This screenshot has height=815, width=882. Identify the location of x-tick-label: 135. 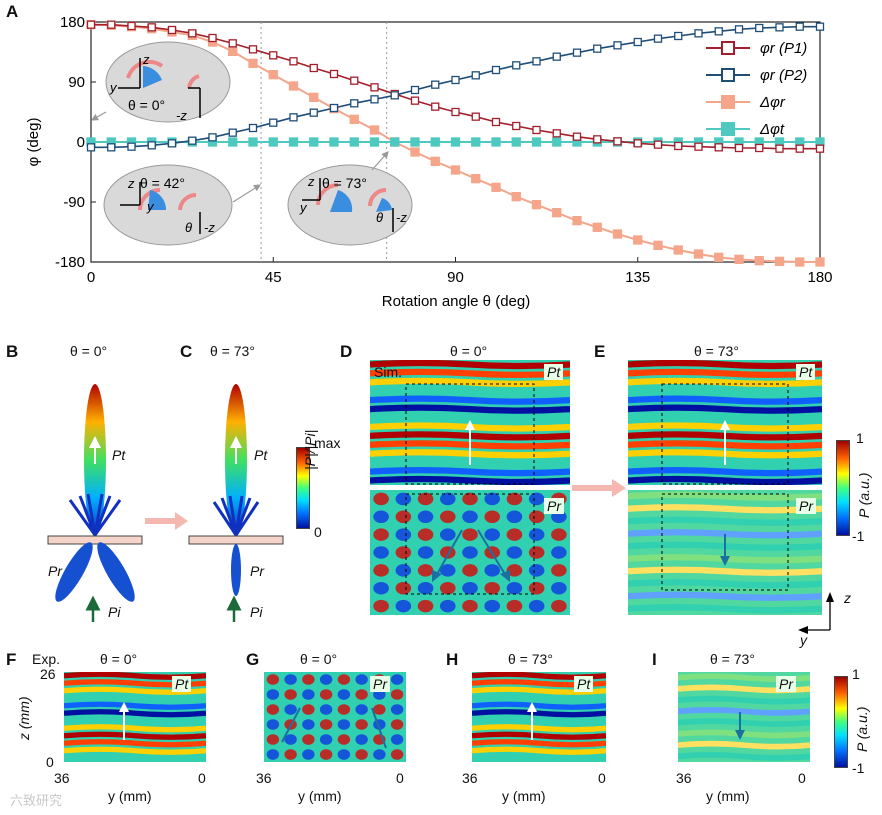
(637, 277).